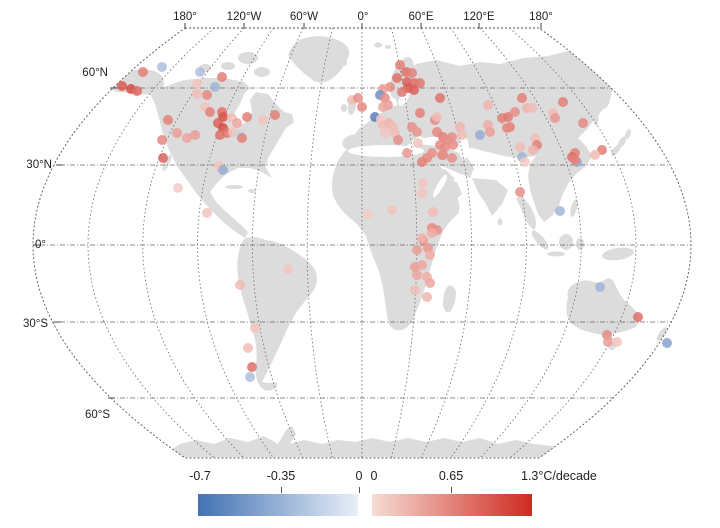 The width and height of the screenshot is (720, 528). Describe the element at coordinates (40, 245) in the screenshot. I see `lat-axis-label: 0°` at that location.